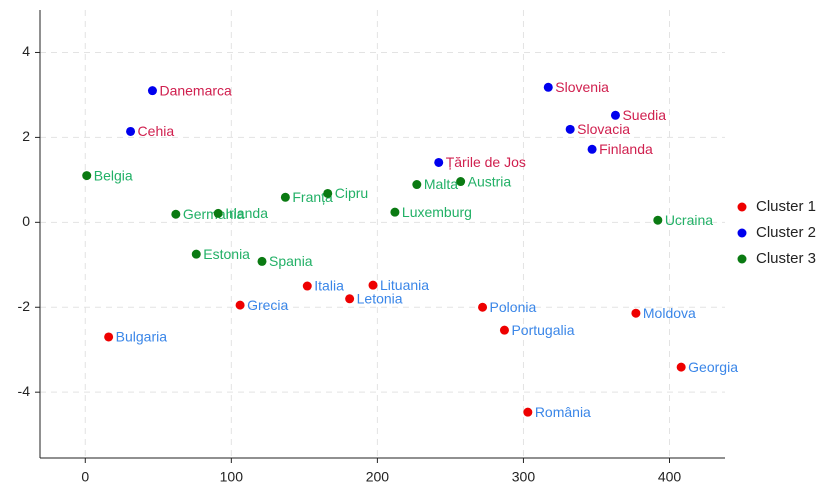 Image resolution: width=834 pixels, height=491 pixels. I want to click on point-label: Polonia, so click(513, 307).